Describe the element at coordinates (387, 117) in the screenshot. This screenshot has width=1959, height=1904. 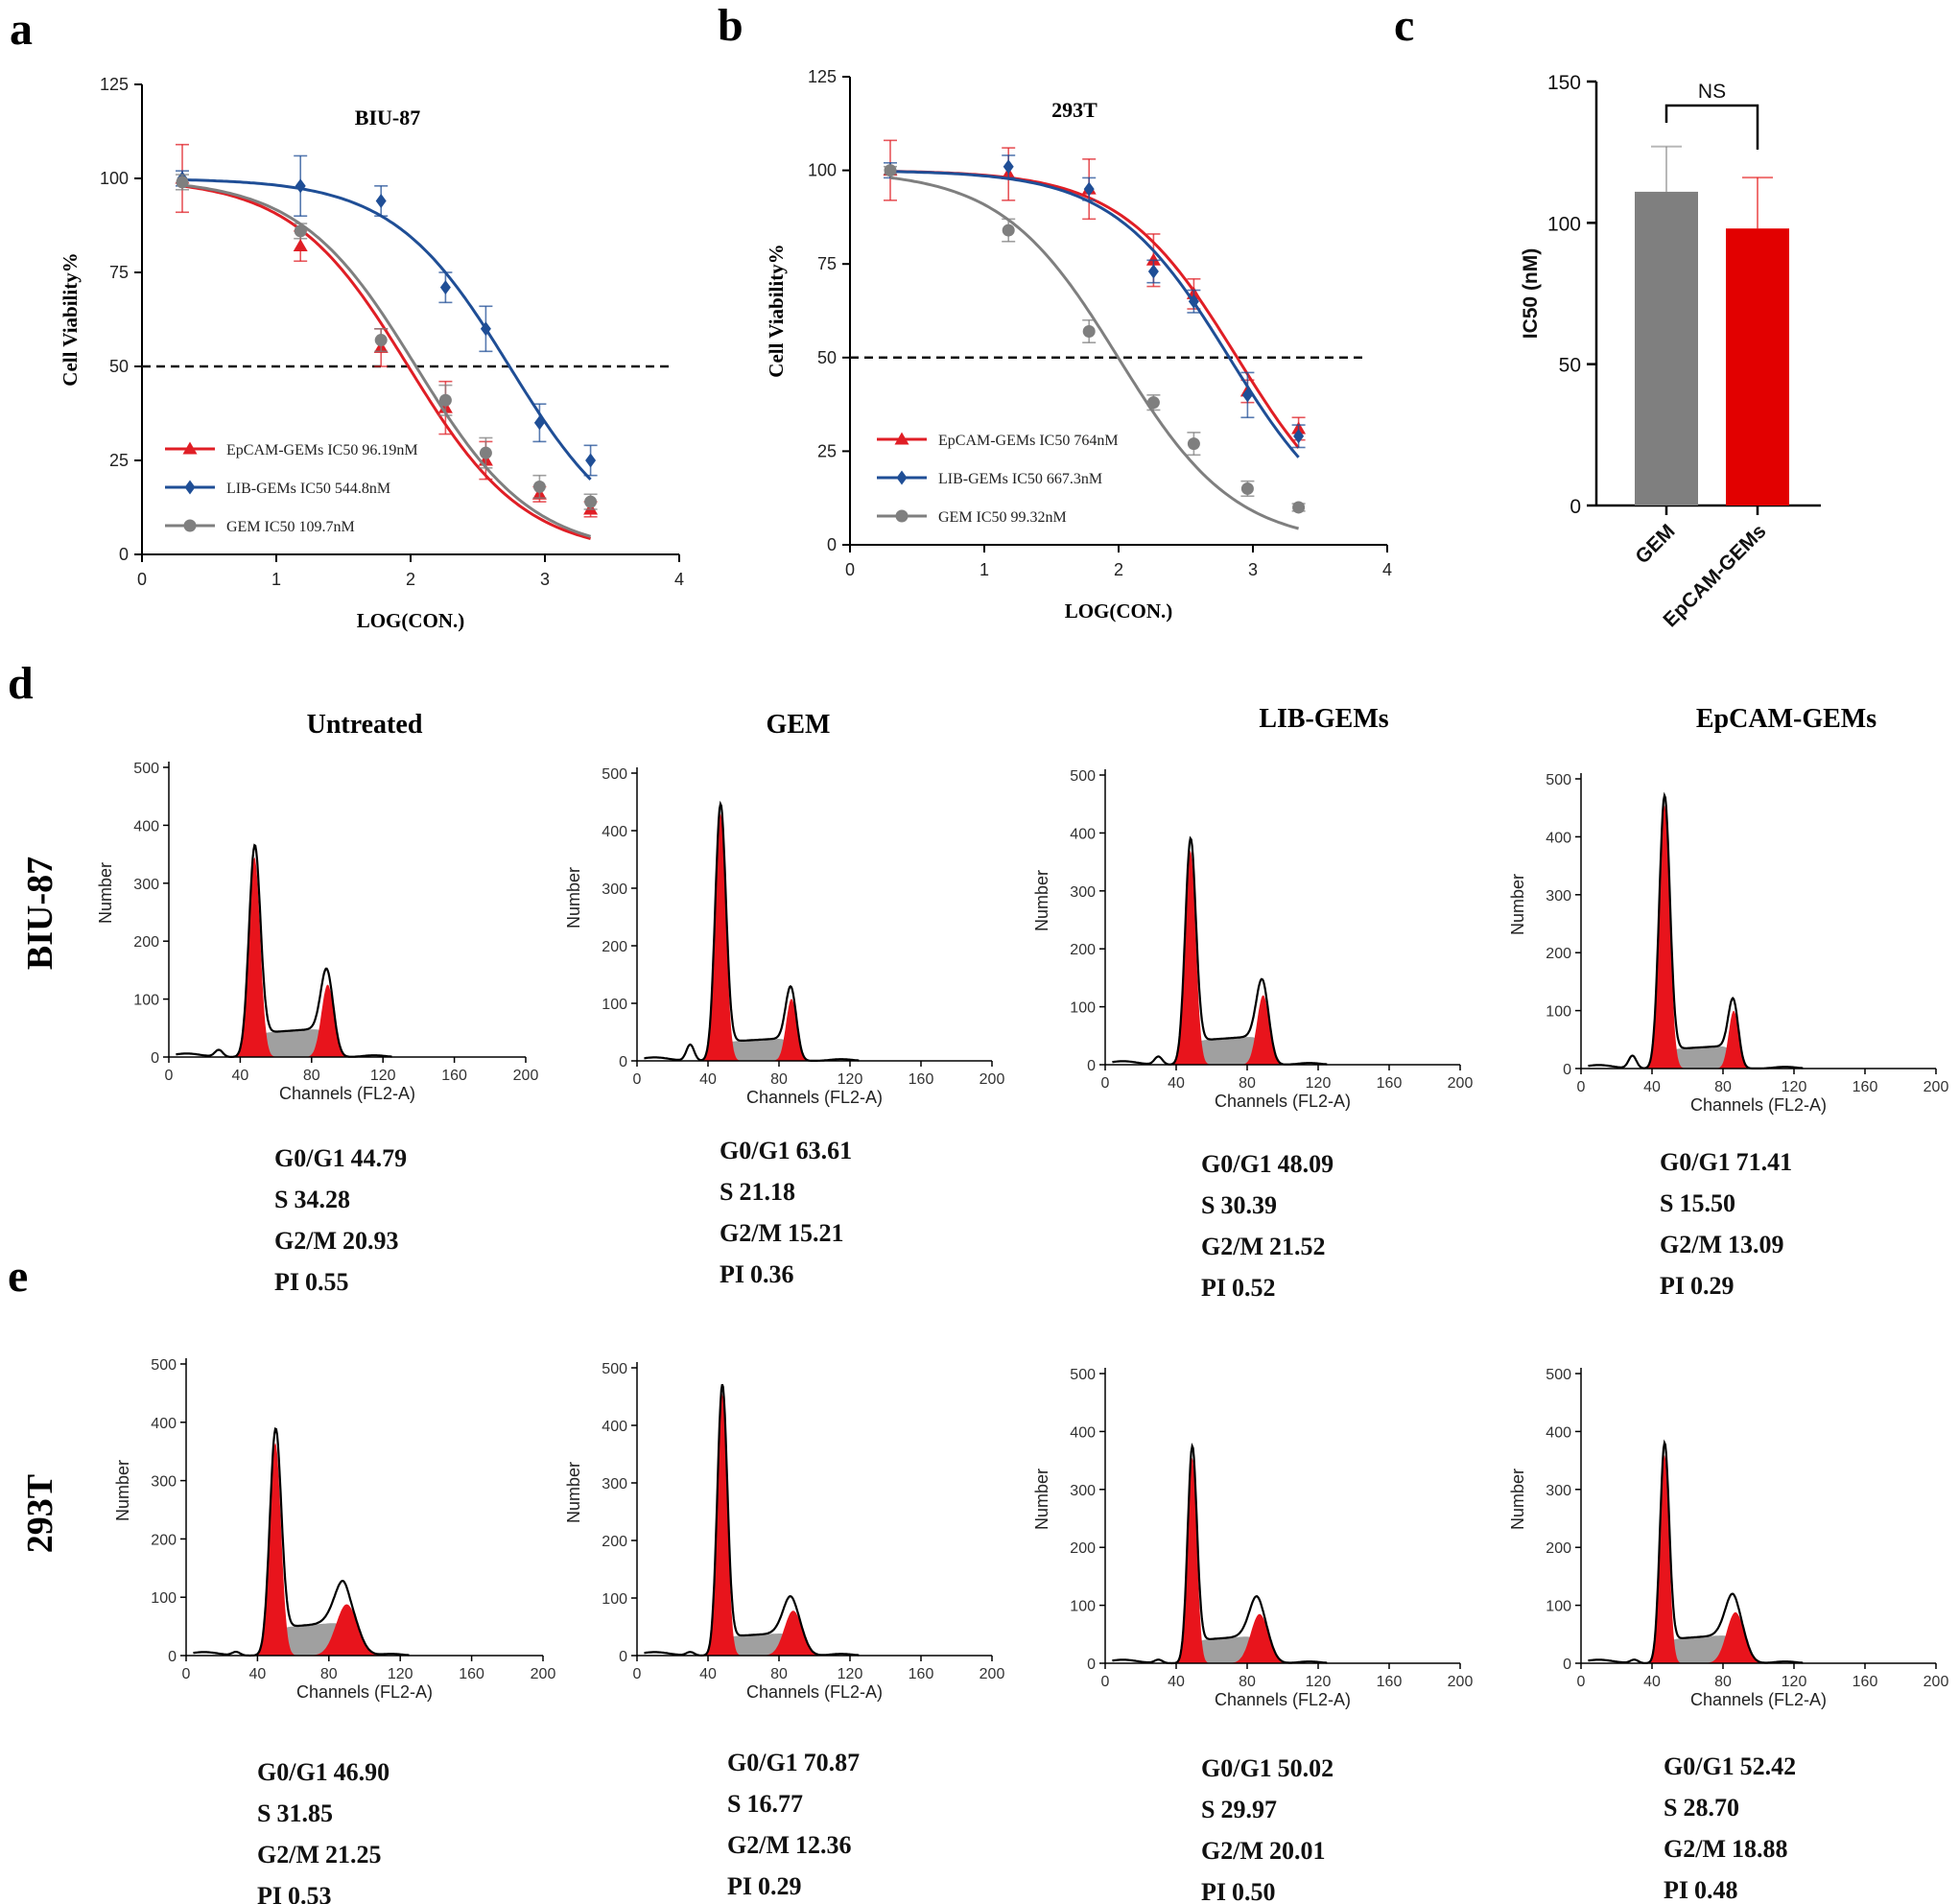
I see `chart-title: BIU-87` at that location.